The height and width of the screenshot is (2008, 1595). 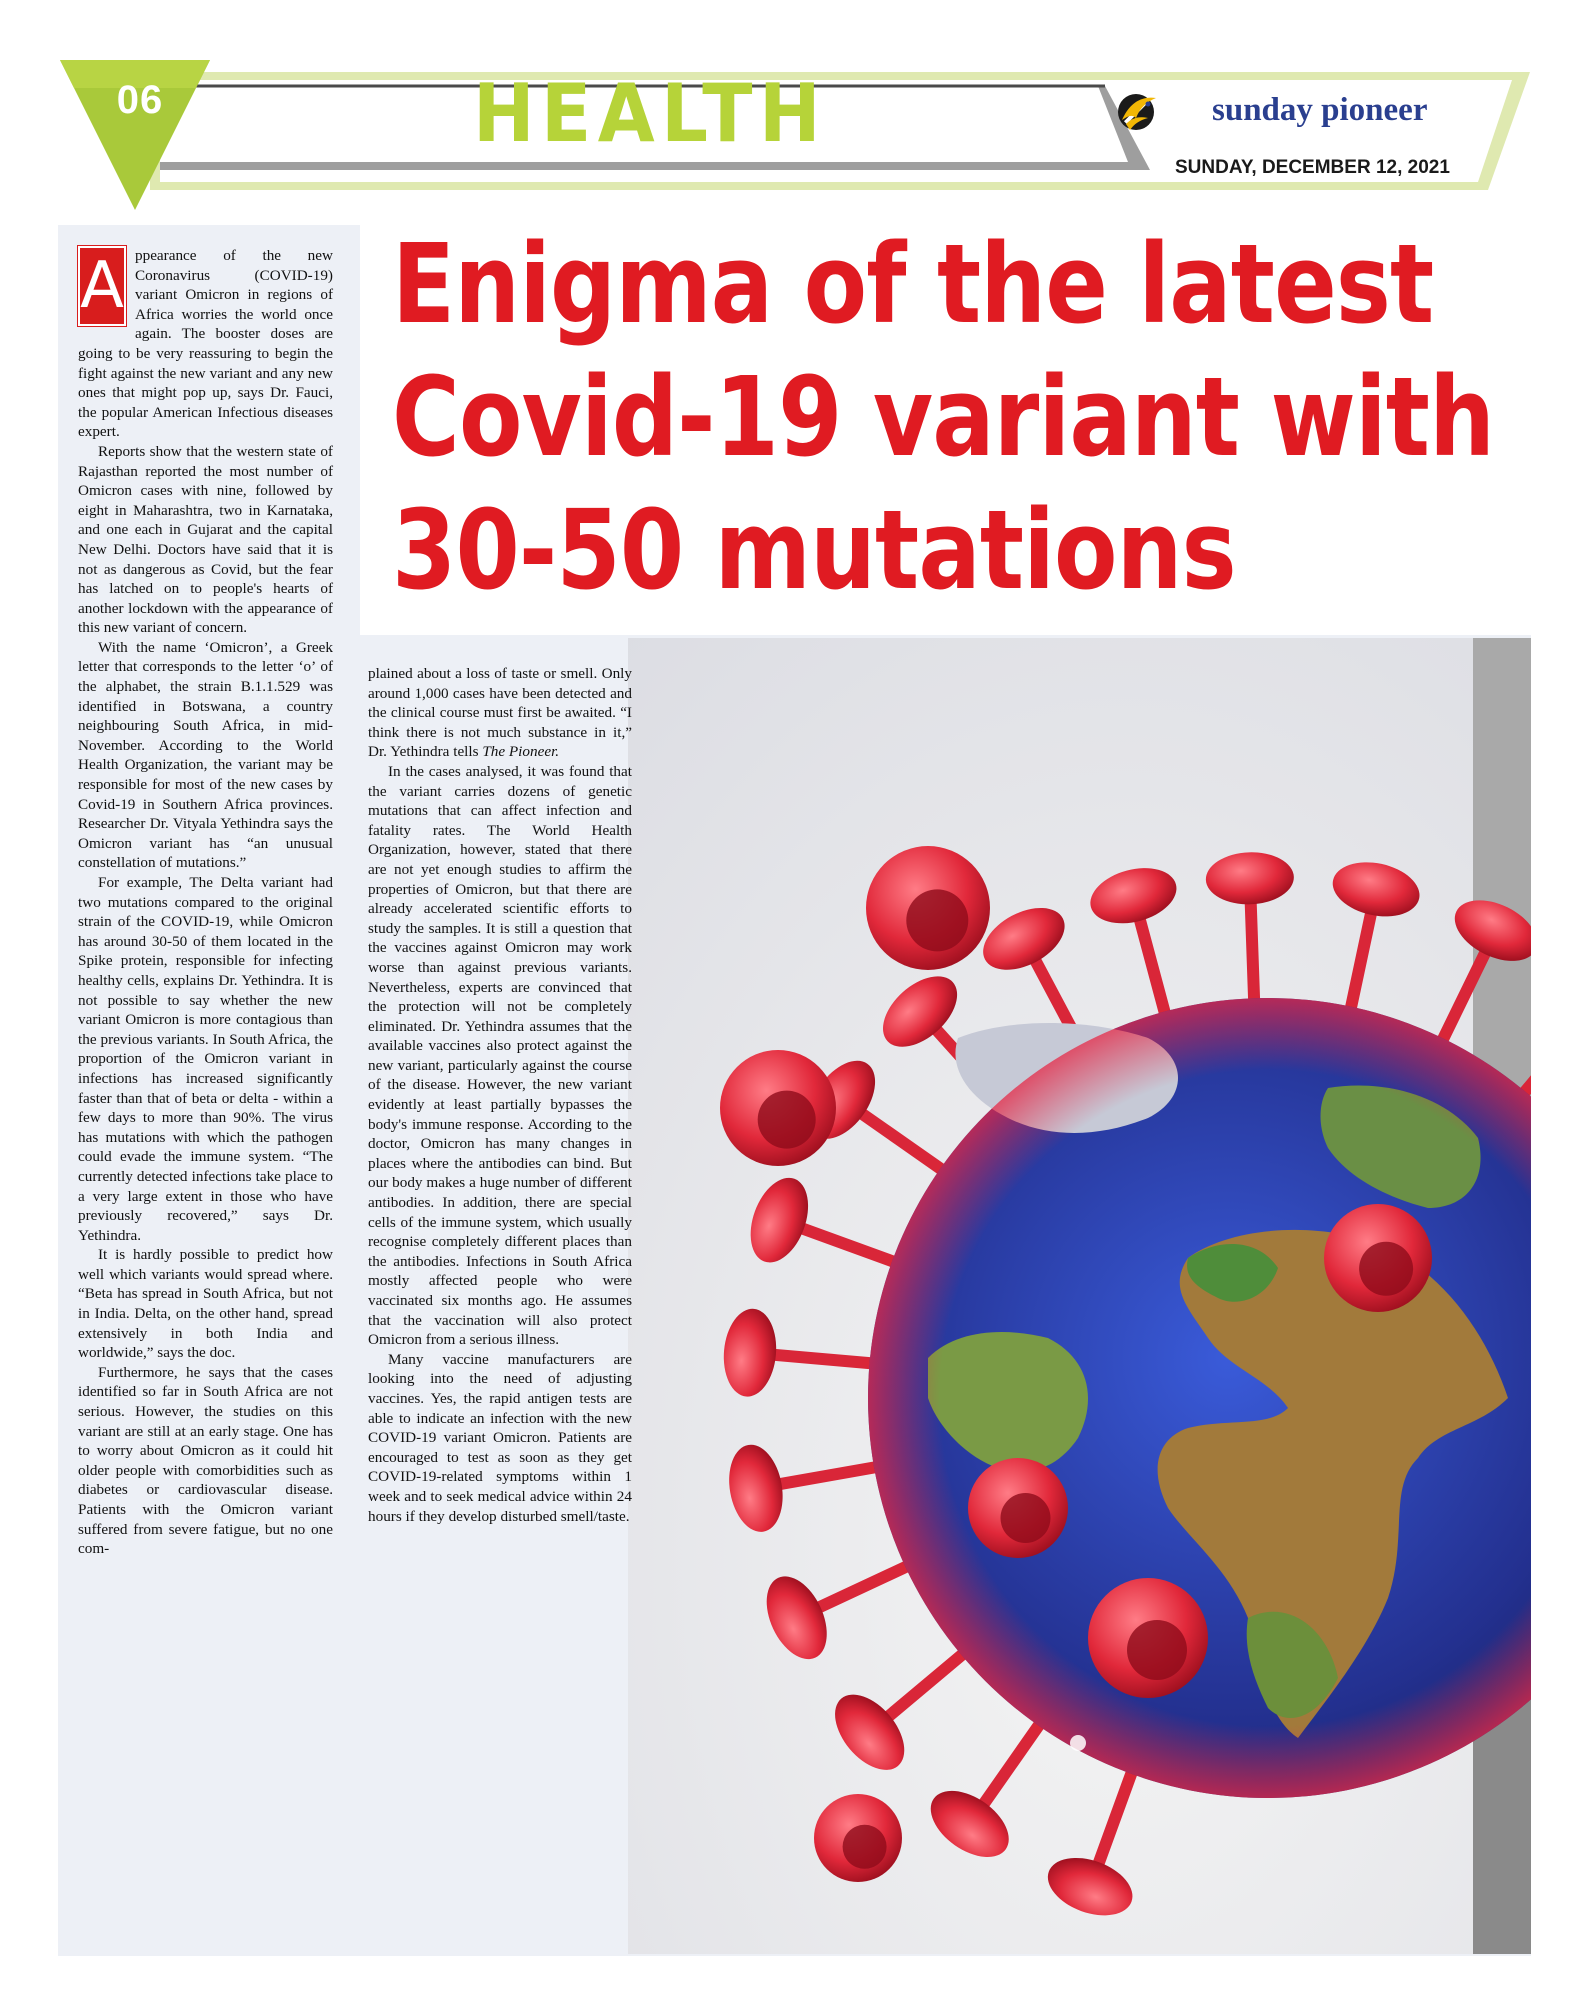 I want to click on publication-reference: The Pioneer., so click(x=521, y=752).